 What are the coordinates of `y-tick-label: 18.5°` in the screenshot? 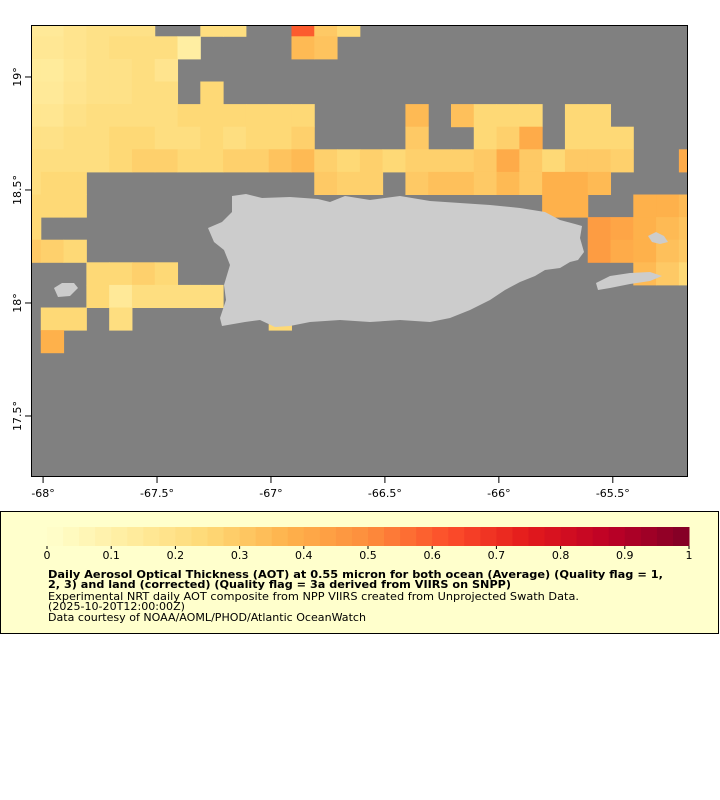 It's located at (17, 190).